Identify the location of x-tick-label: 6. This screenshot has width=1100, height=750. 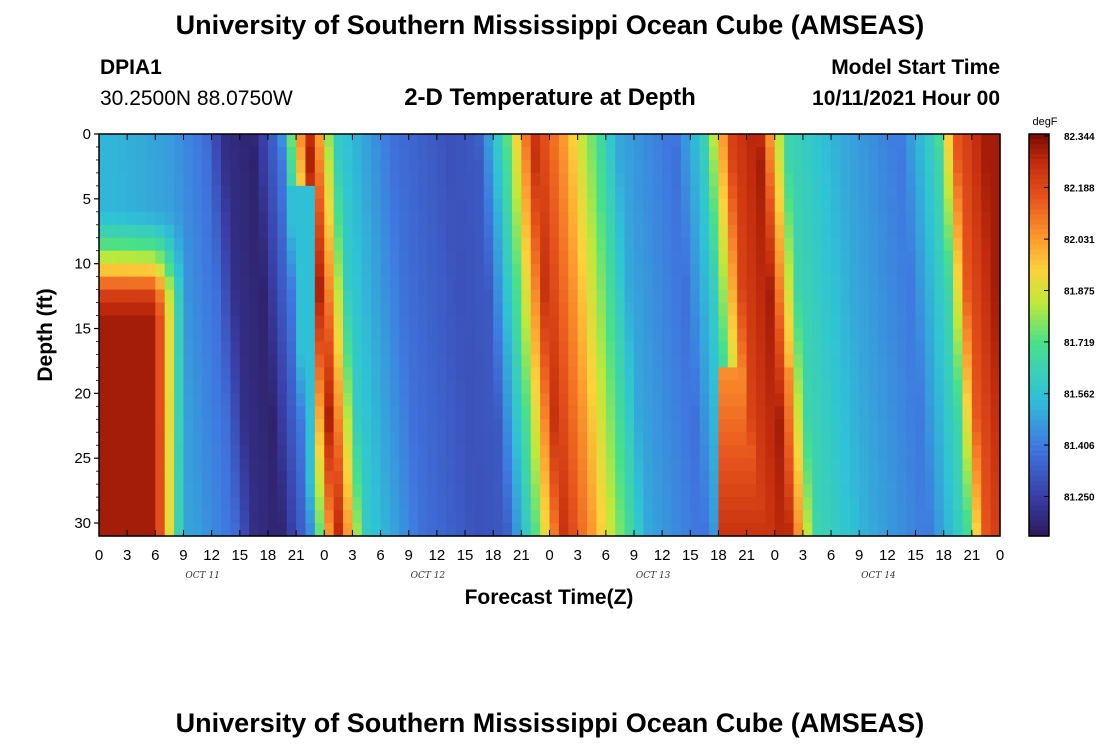
(155, 555).